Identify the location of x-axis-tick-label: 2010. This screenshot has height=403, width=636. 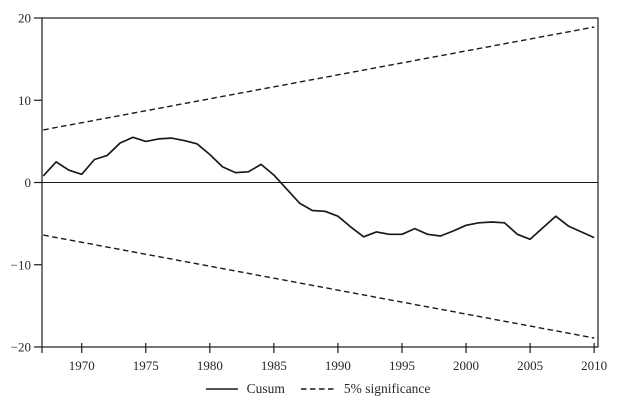
(594, 365).